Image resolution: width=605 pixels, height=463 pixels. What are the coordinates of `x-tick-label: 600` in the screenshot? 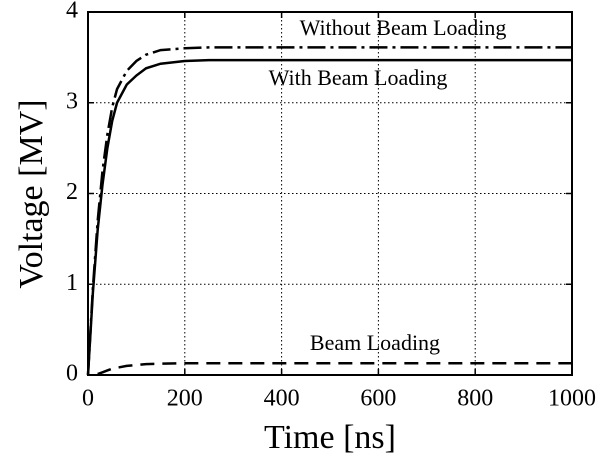 It's located at (378, 399).